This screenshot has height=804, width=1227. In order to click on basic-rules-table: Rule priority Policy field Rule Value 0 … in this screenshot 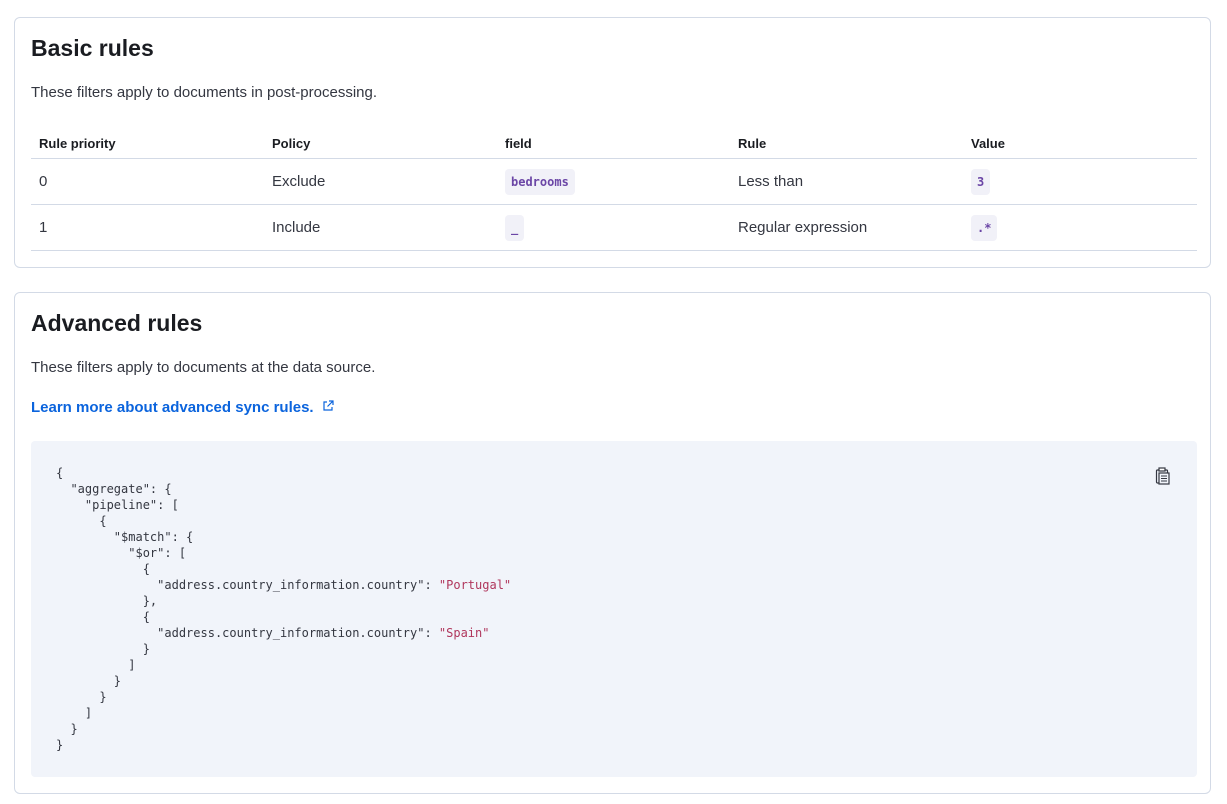, I will do `click(614, 189)`.